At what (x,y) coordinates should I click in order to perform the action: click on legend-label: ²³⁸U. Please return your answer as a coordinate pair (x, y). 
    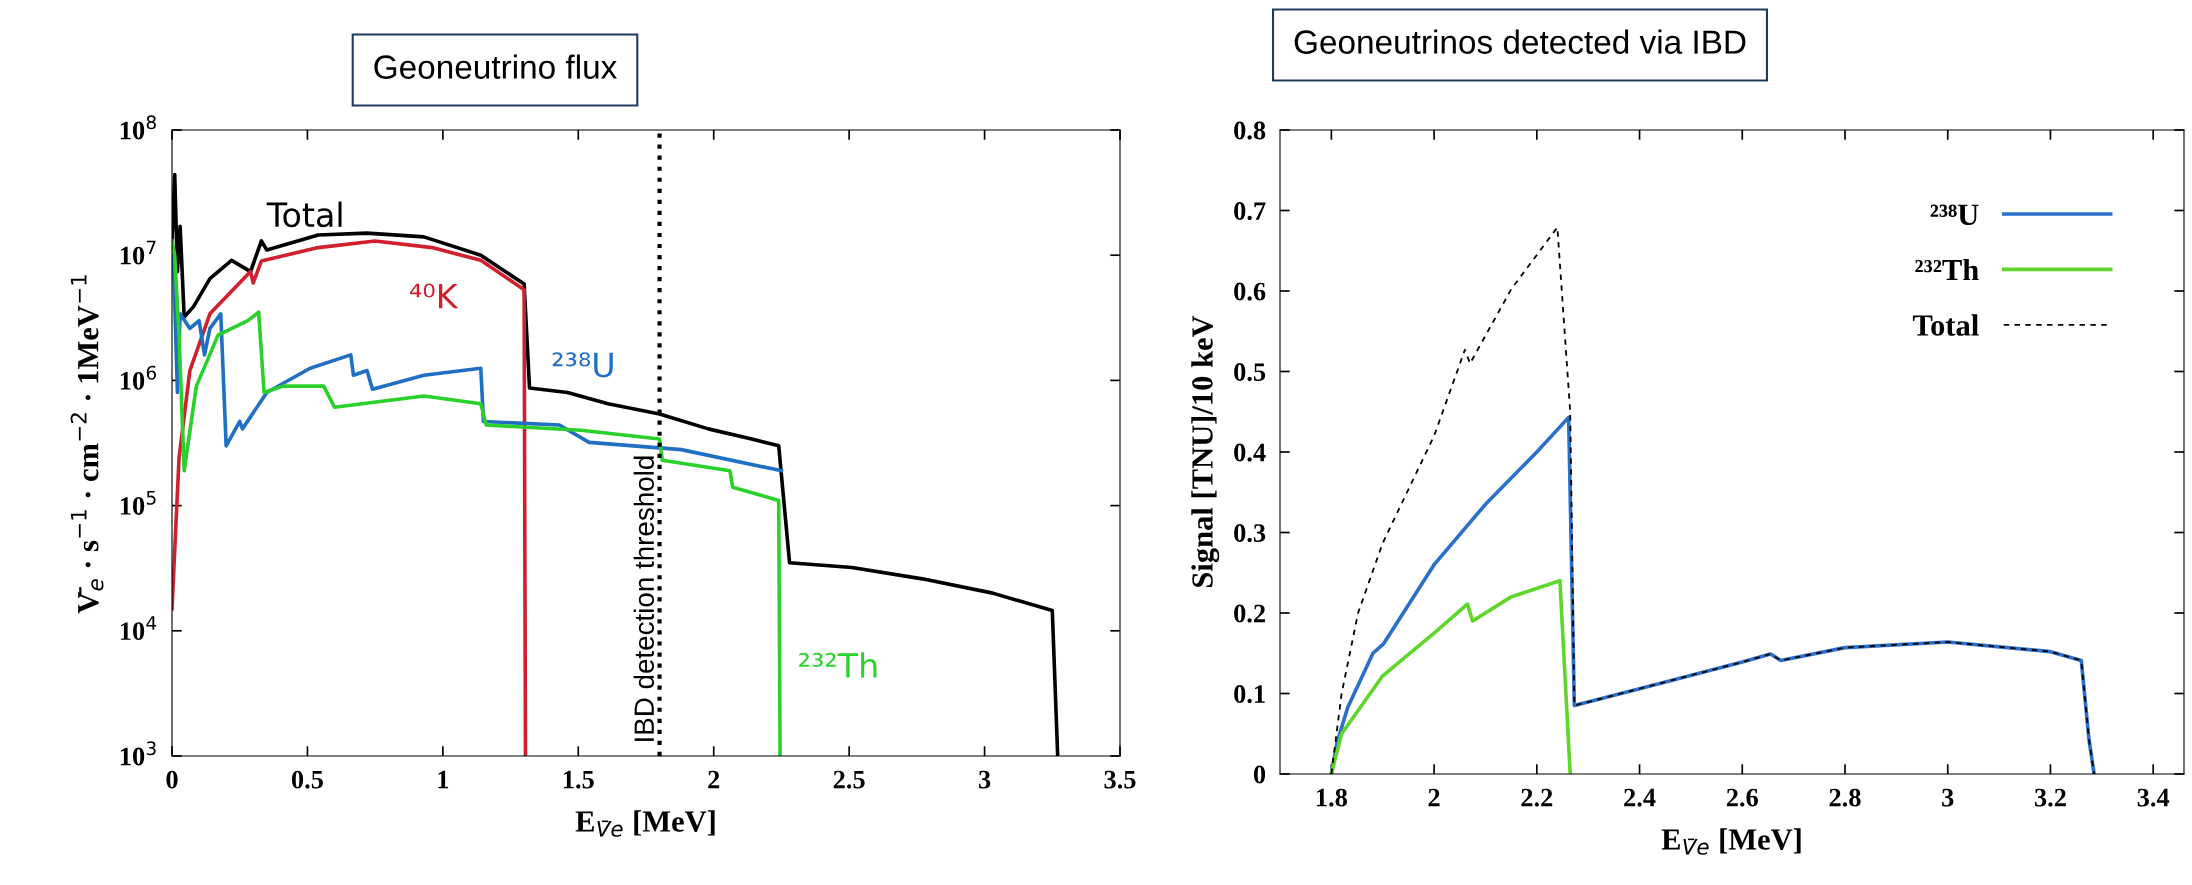
    Looking at the image, I should click on (1954, 214).